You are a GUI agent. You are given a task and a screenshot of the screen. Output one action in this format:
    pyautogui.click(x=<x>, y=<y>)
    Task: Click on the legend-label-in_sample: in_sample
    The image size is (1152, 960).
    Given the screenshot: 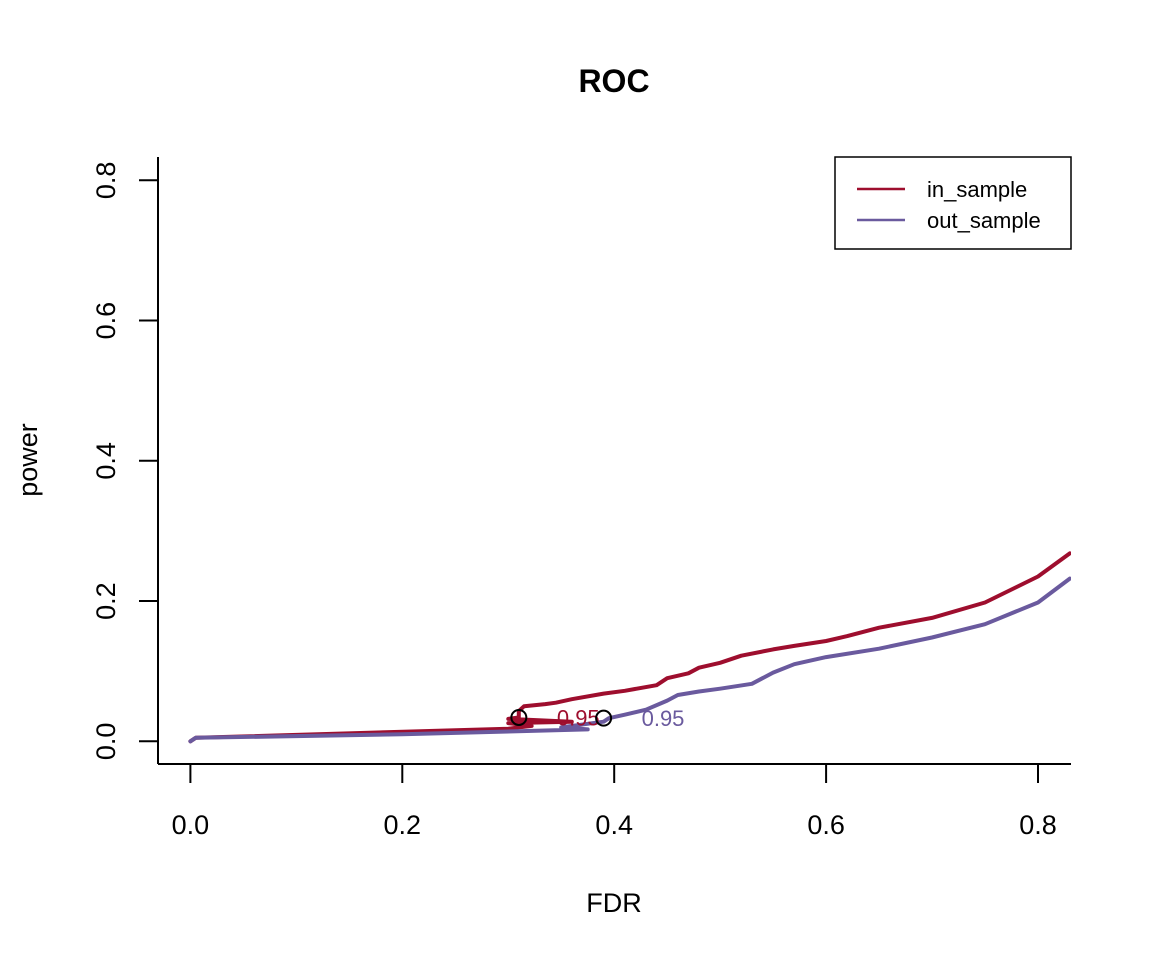 What is the action you would take?
    pyautogui.click(x=977, y=189)
    